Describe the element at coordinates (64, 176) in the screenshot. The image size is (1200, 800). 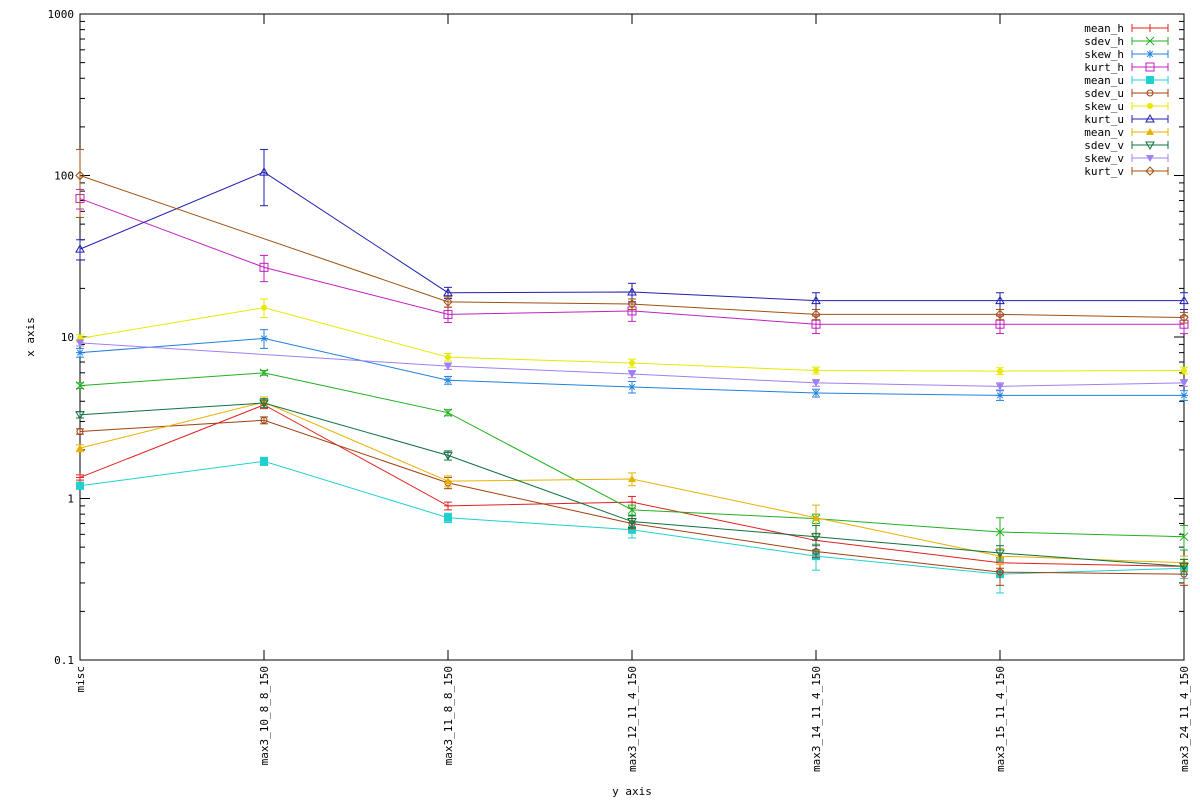
I see `y-tick-label: 100` at that location.